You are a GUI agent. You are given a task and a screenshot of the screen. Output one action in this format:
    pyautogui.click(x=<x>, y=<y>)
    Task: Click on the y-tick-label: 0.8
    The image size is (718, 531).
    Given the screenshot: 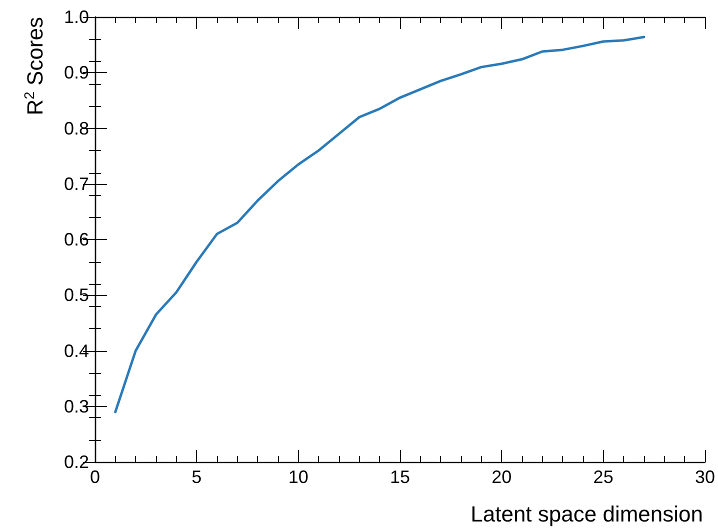 What is the action you would take?
    pyautogui.click(x=76, y=128)
    